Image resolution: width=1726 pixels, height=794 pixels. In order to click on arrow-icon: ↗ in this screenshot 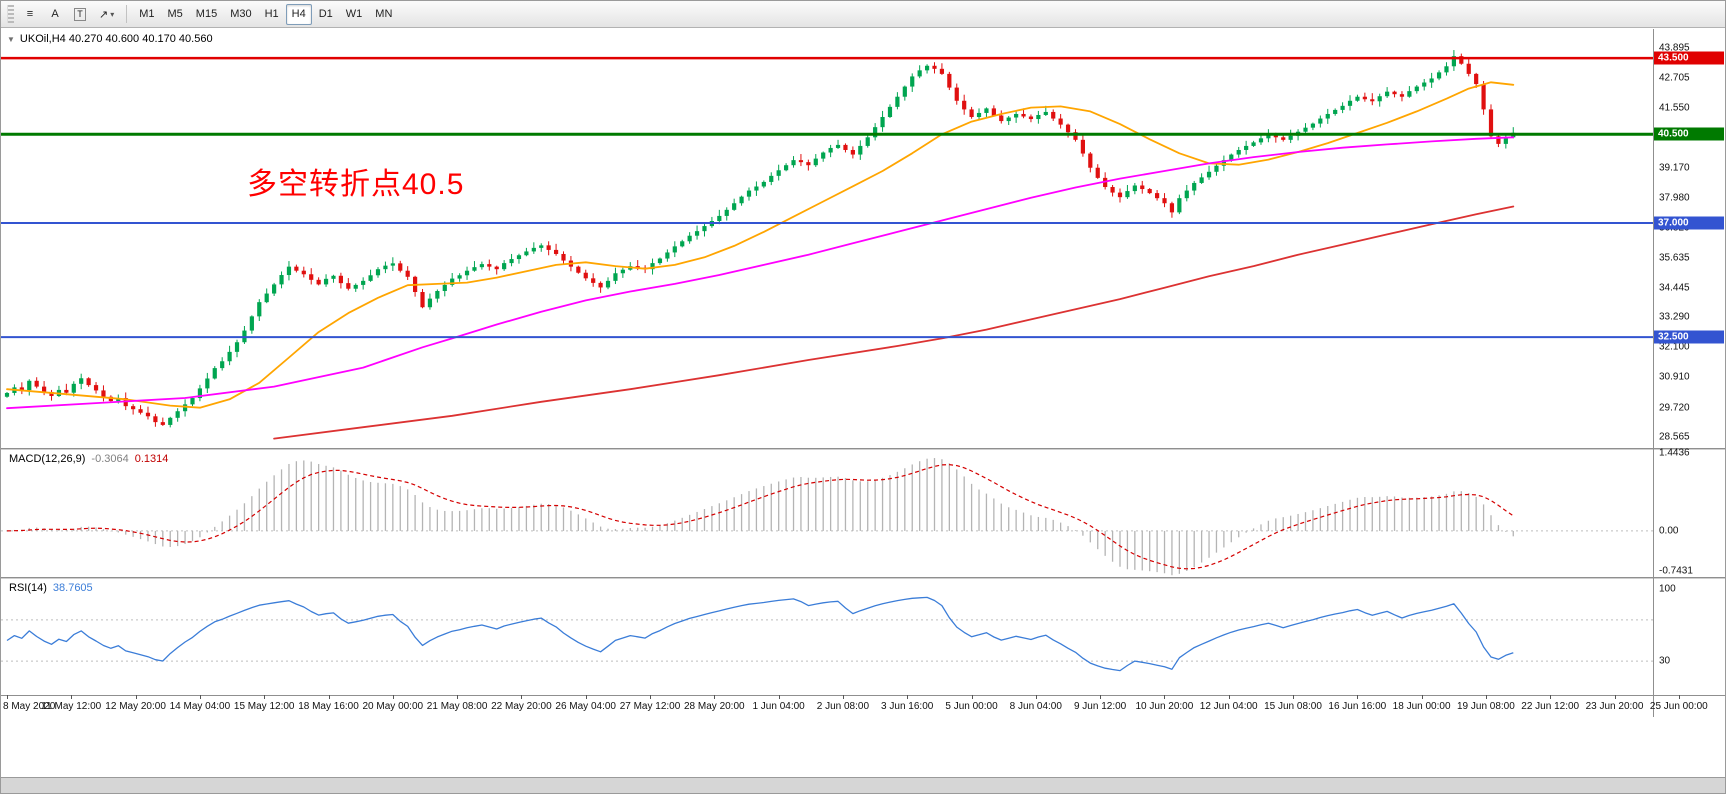, I will do `click(104, 14)`.